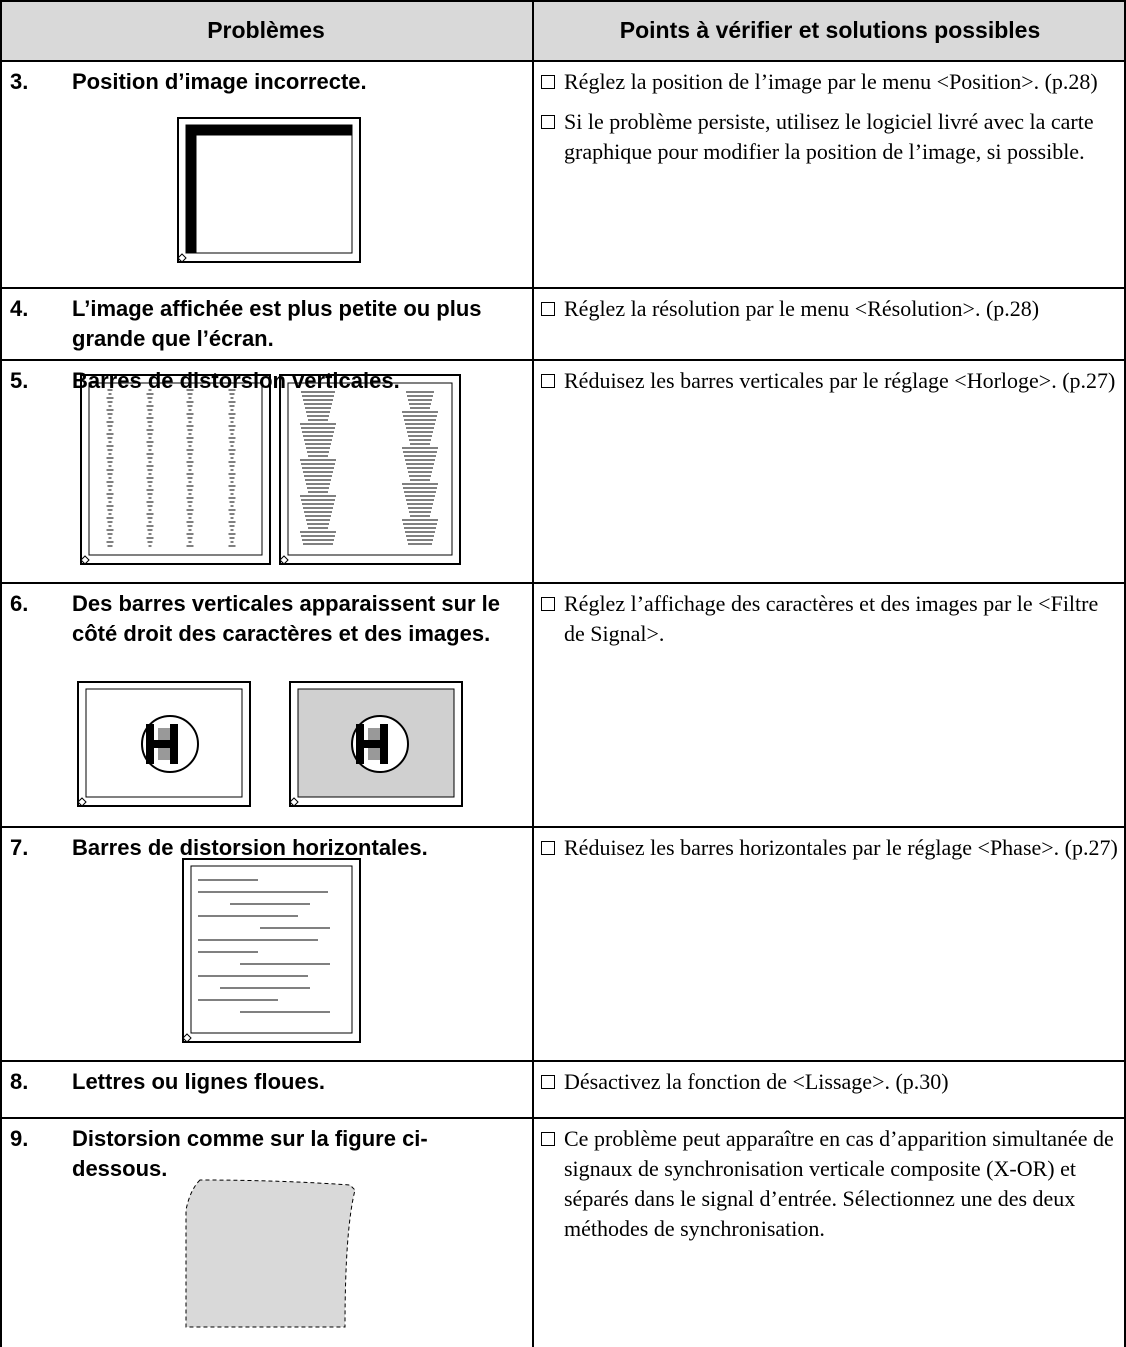  Describe the element at coordinates (19, 603) in the screenshot. I see `row-number: 6.` at that location.